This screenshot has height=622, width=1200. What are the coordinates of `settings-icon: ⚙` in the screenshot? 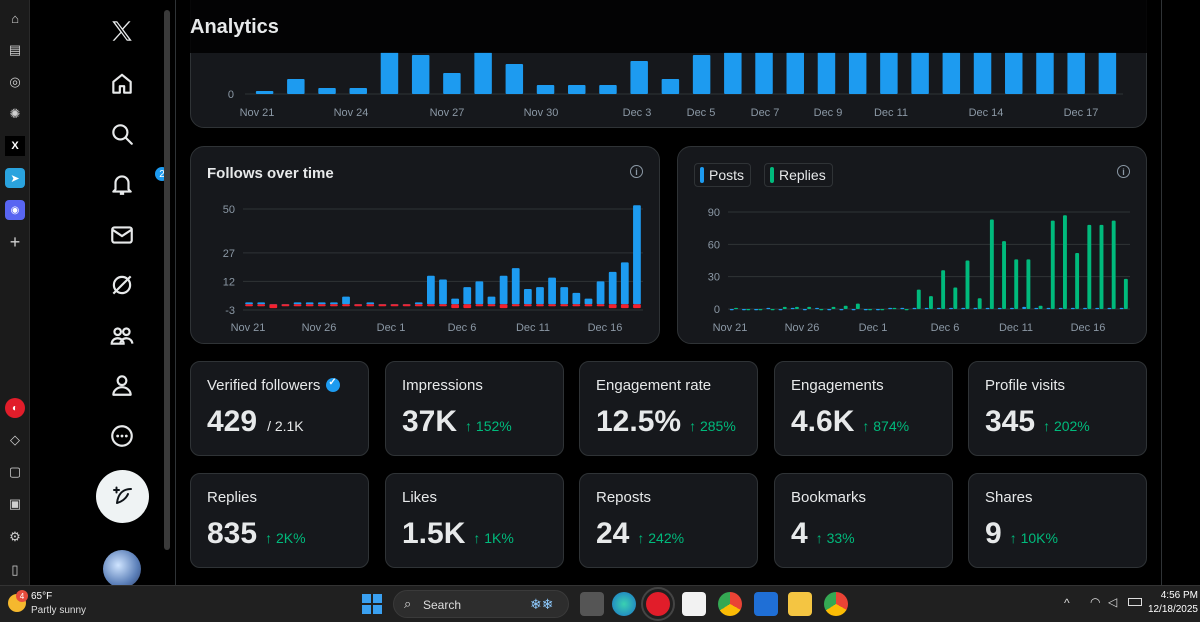 It's located at (15, 536).